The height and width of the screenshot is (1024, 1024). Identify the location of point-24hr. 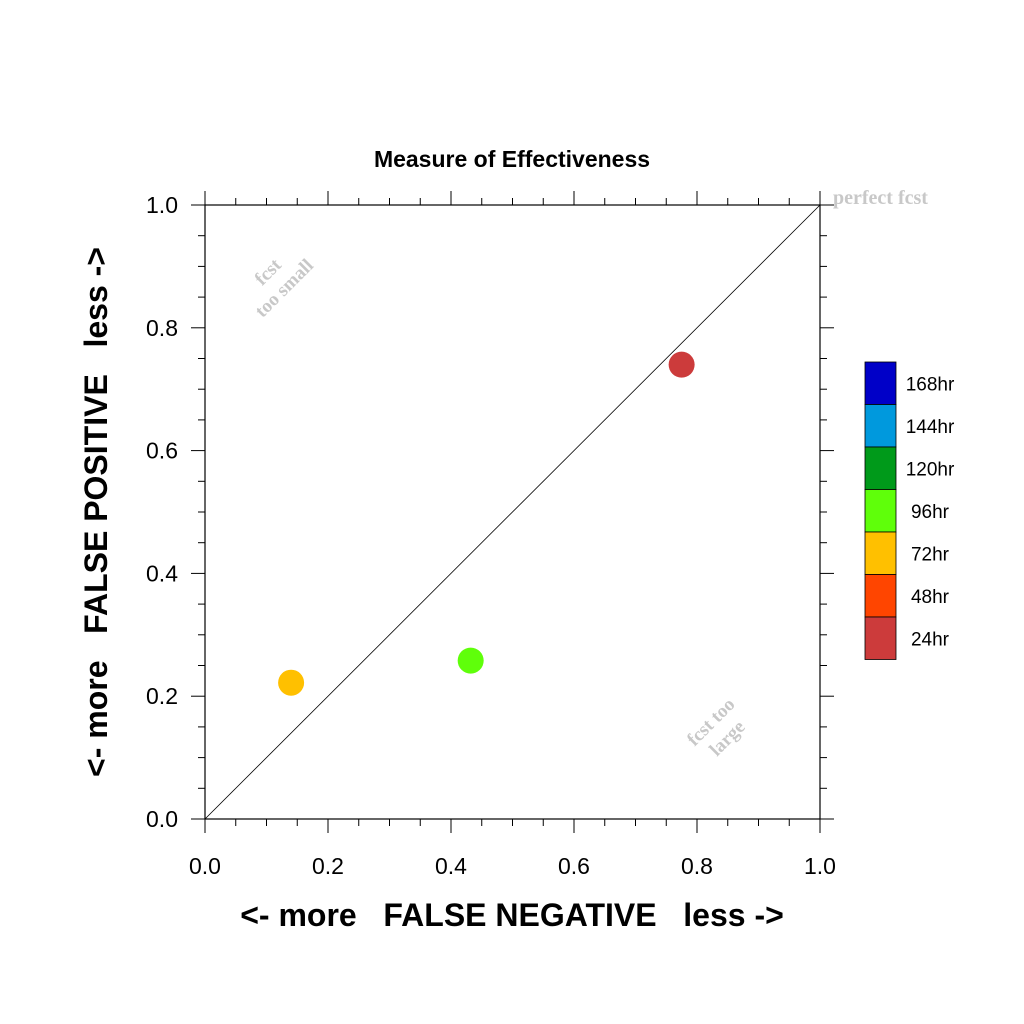
(681, 364).